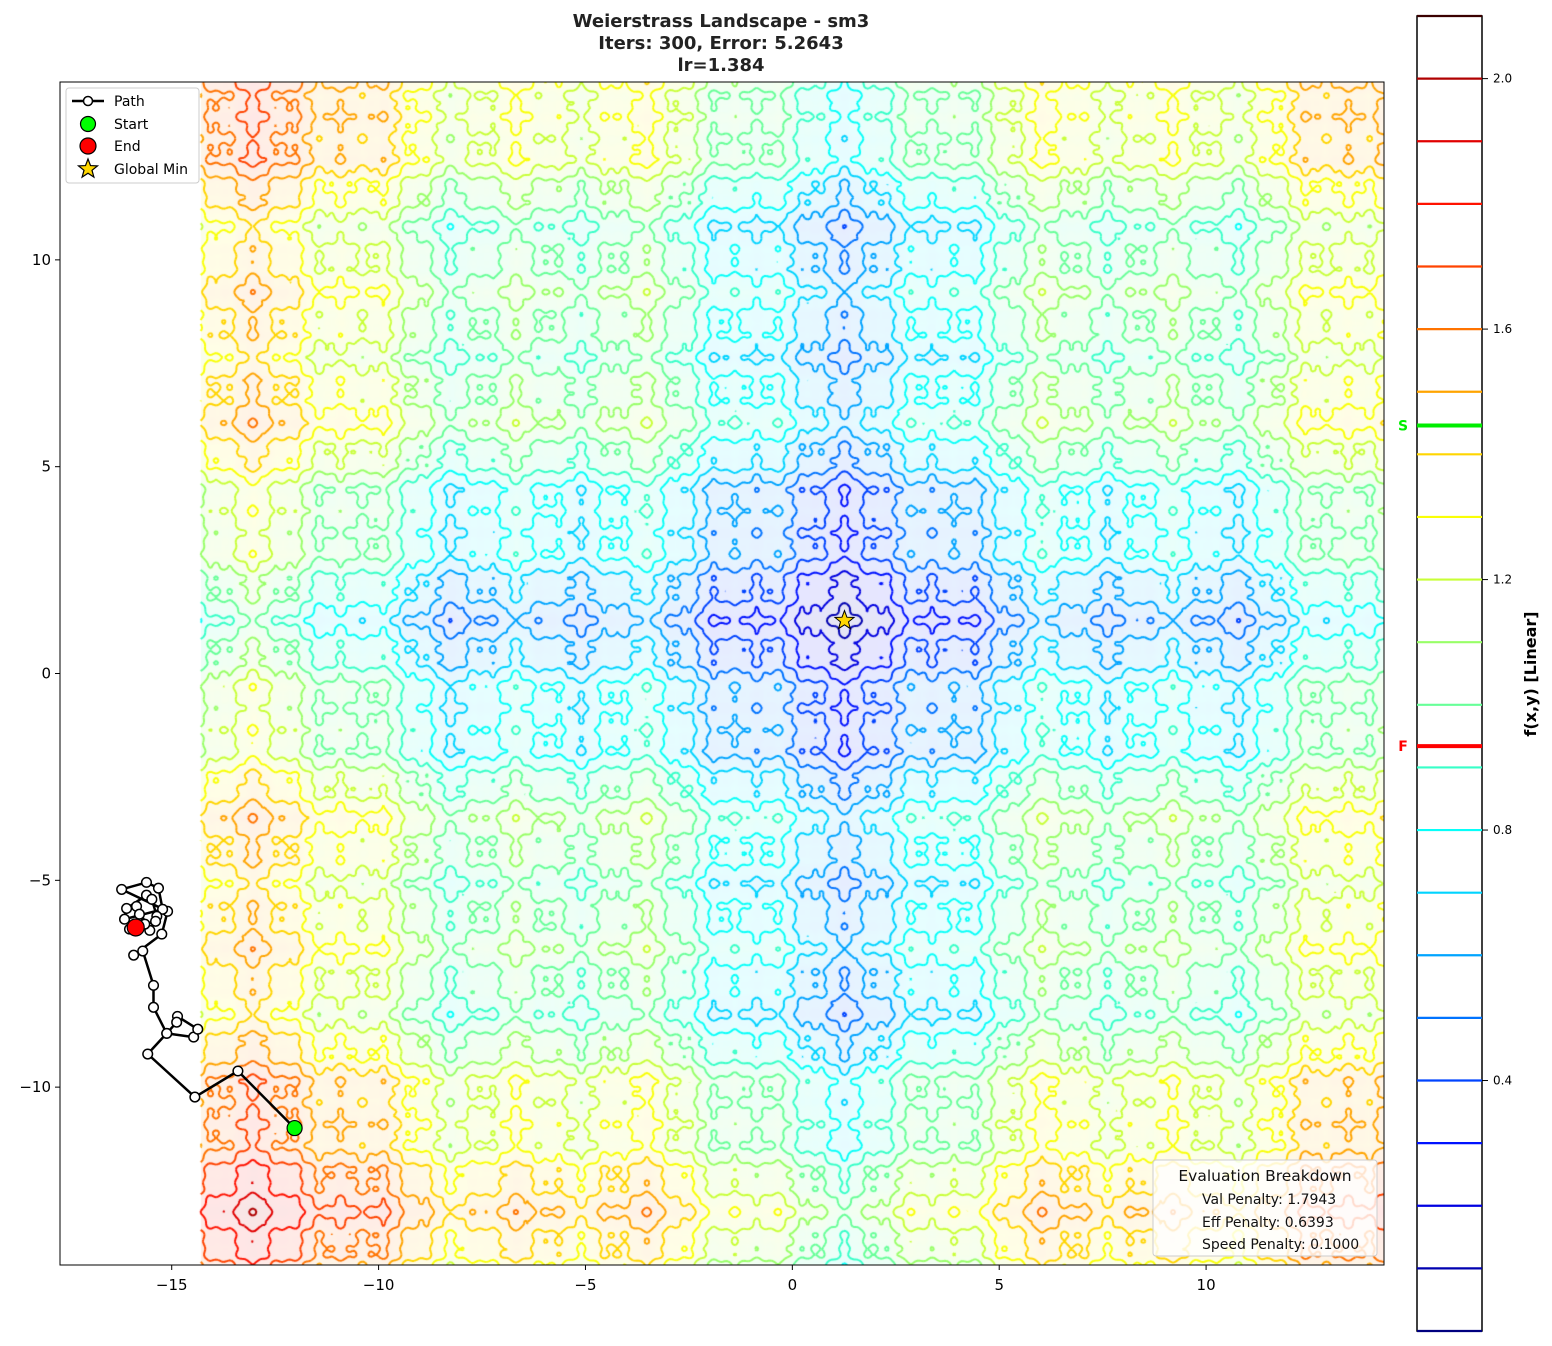  What do you see at coordinates (88, 101) in the screenshot?
I see `legend-path-marker` at bounding box center [88, 101].